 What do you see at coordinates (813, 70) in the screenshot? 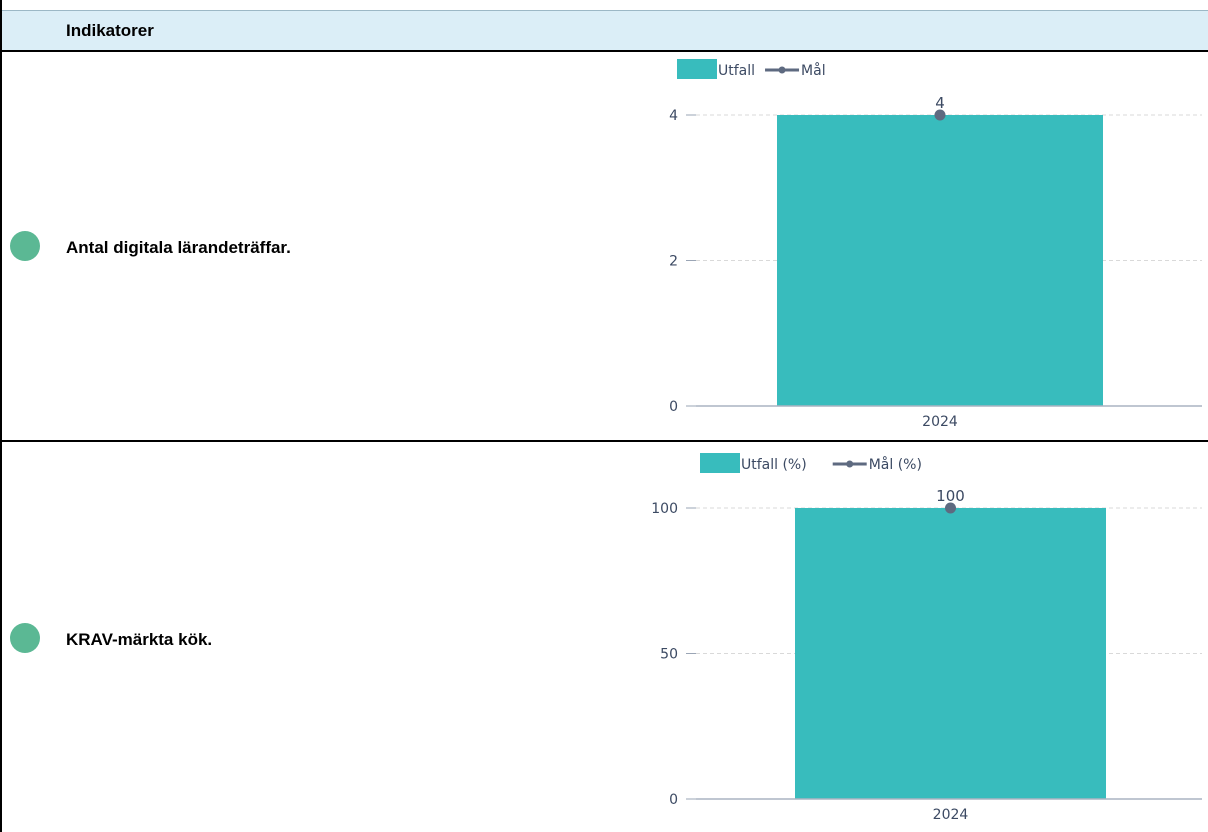
I see `legend-label: Mål` at bounding box center [813, 70].